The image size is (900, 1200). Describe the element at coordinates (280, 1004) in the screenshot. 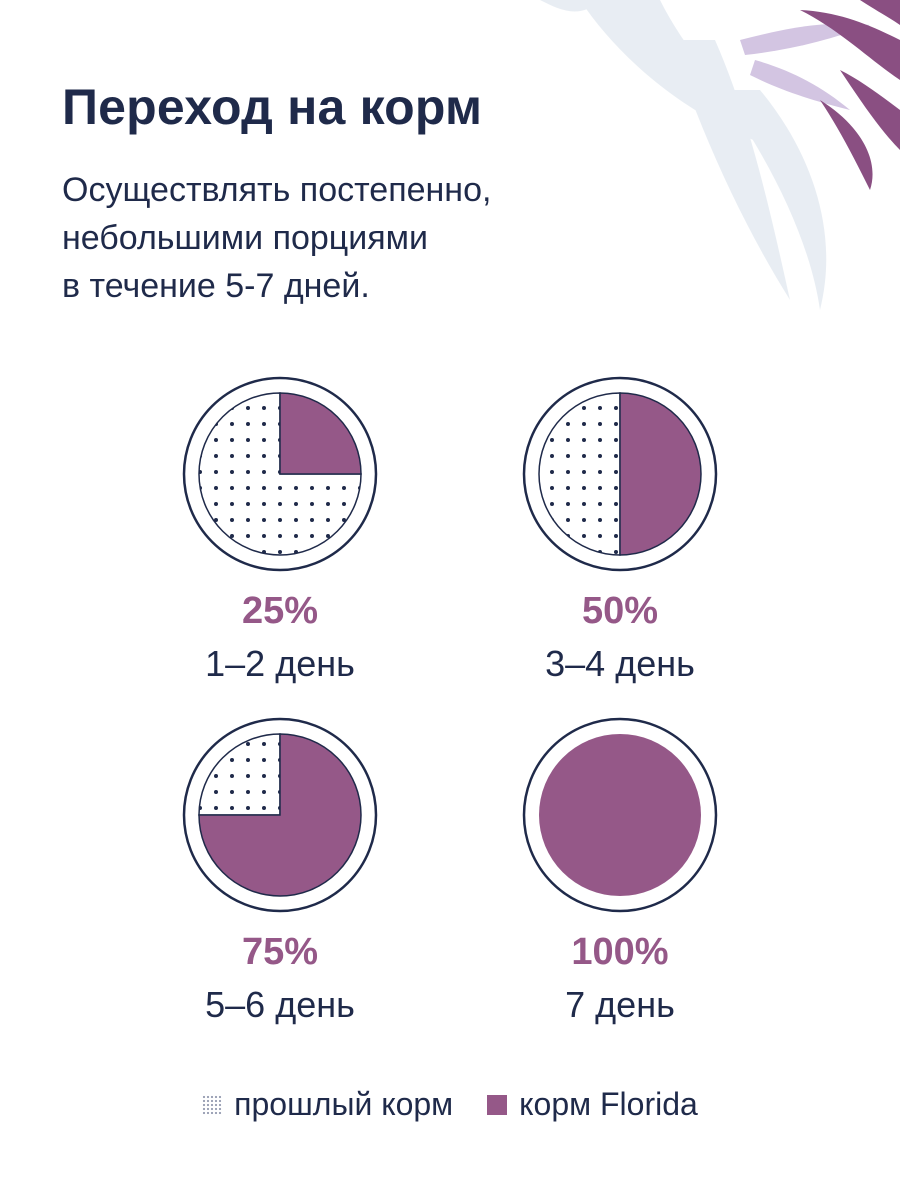

I see `day-label: 5–6 день` at that location.